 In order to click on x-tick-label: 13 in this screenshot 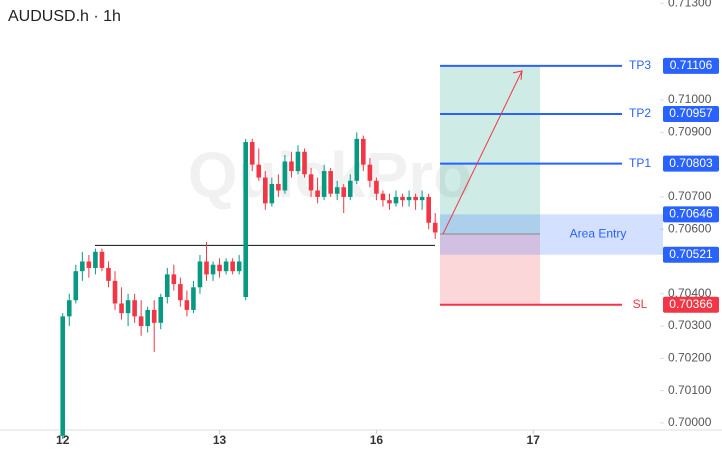, I will do `click(220, 440)`.